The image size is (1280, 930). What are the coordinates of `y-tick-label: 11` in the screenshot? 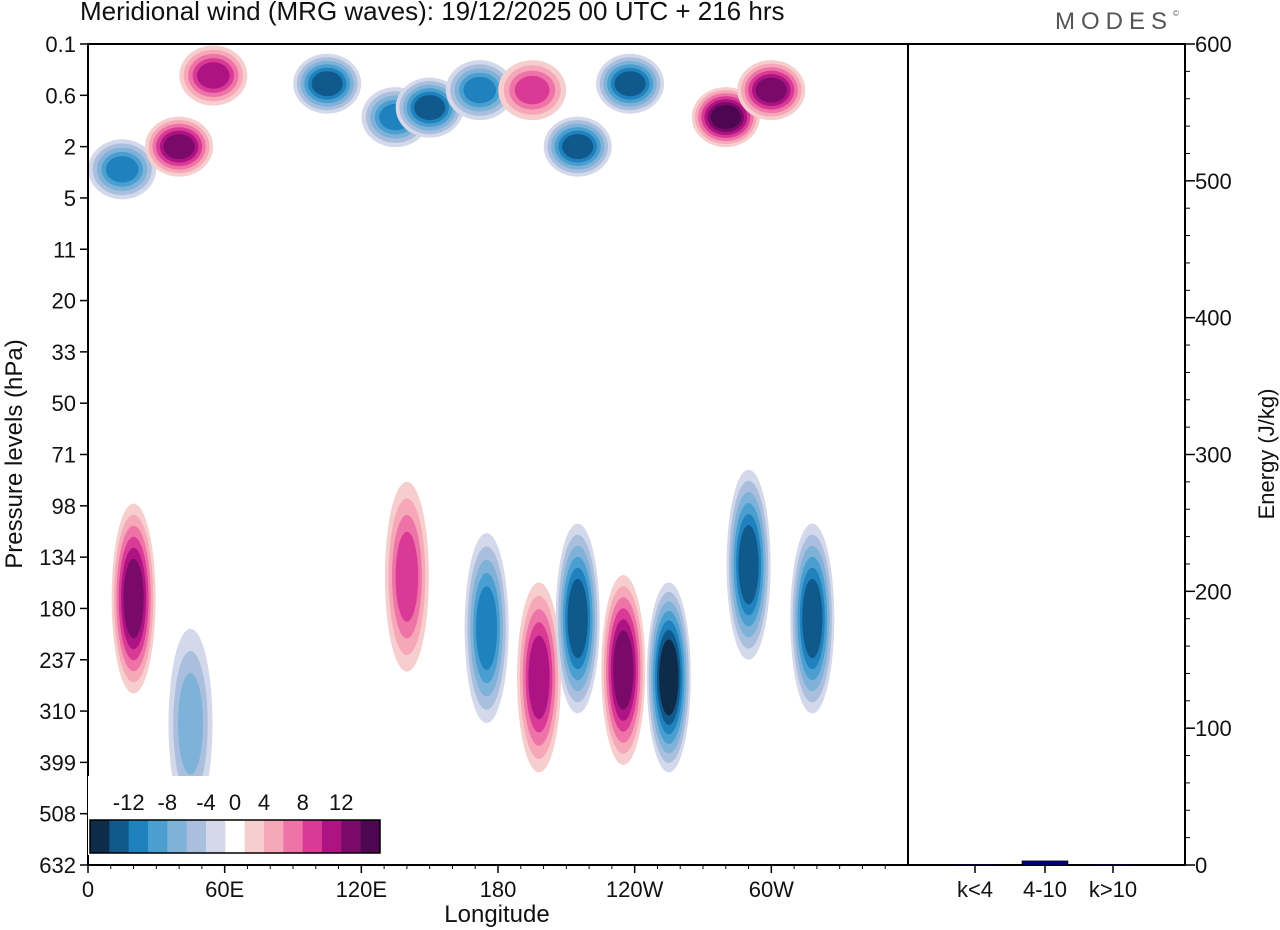 It's located at (64, 249).